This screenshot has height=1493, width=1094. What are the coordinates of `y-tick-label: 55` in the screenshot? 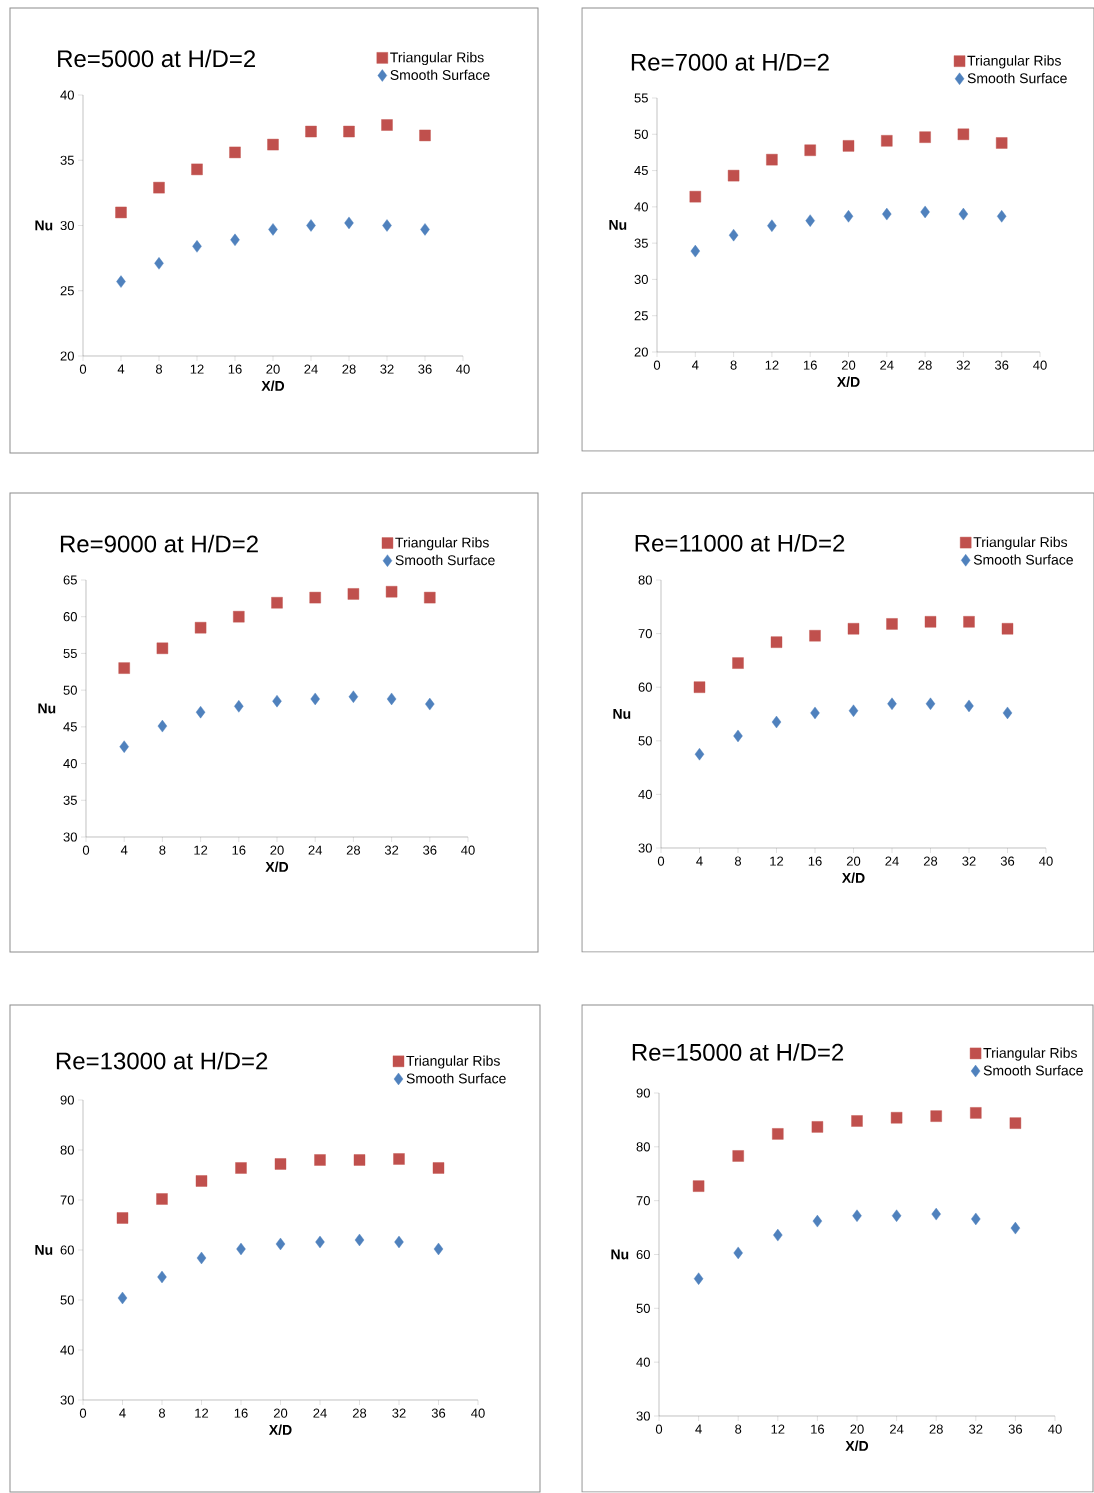 It's located at (70, 653).